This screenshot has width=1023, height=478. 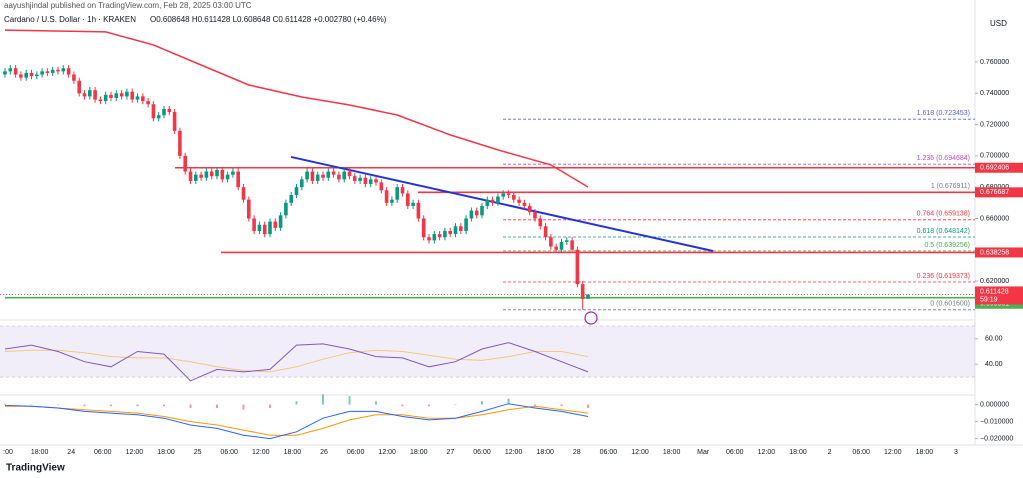 I want to click on x-tick-label: 12:00, so click(x=640, y=452).